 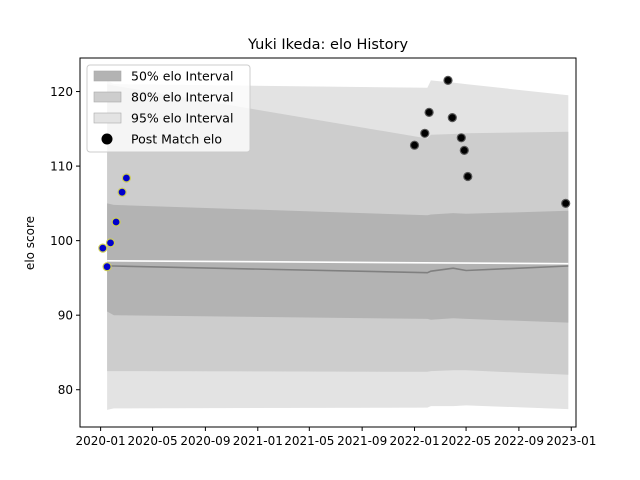 I want to click on x-tick-label: 2021-01, so click(x=258, y=441).